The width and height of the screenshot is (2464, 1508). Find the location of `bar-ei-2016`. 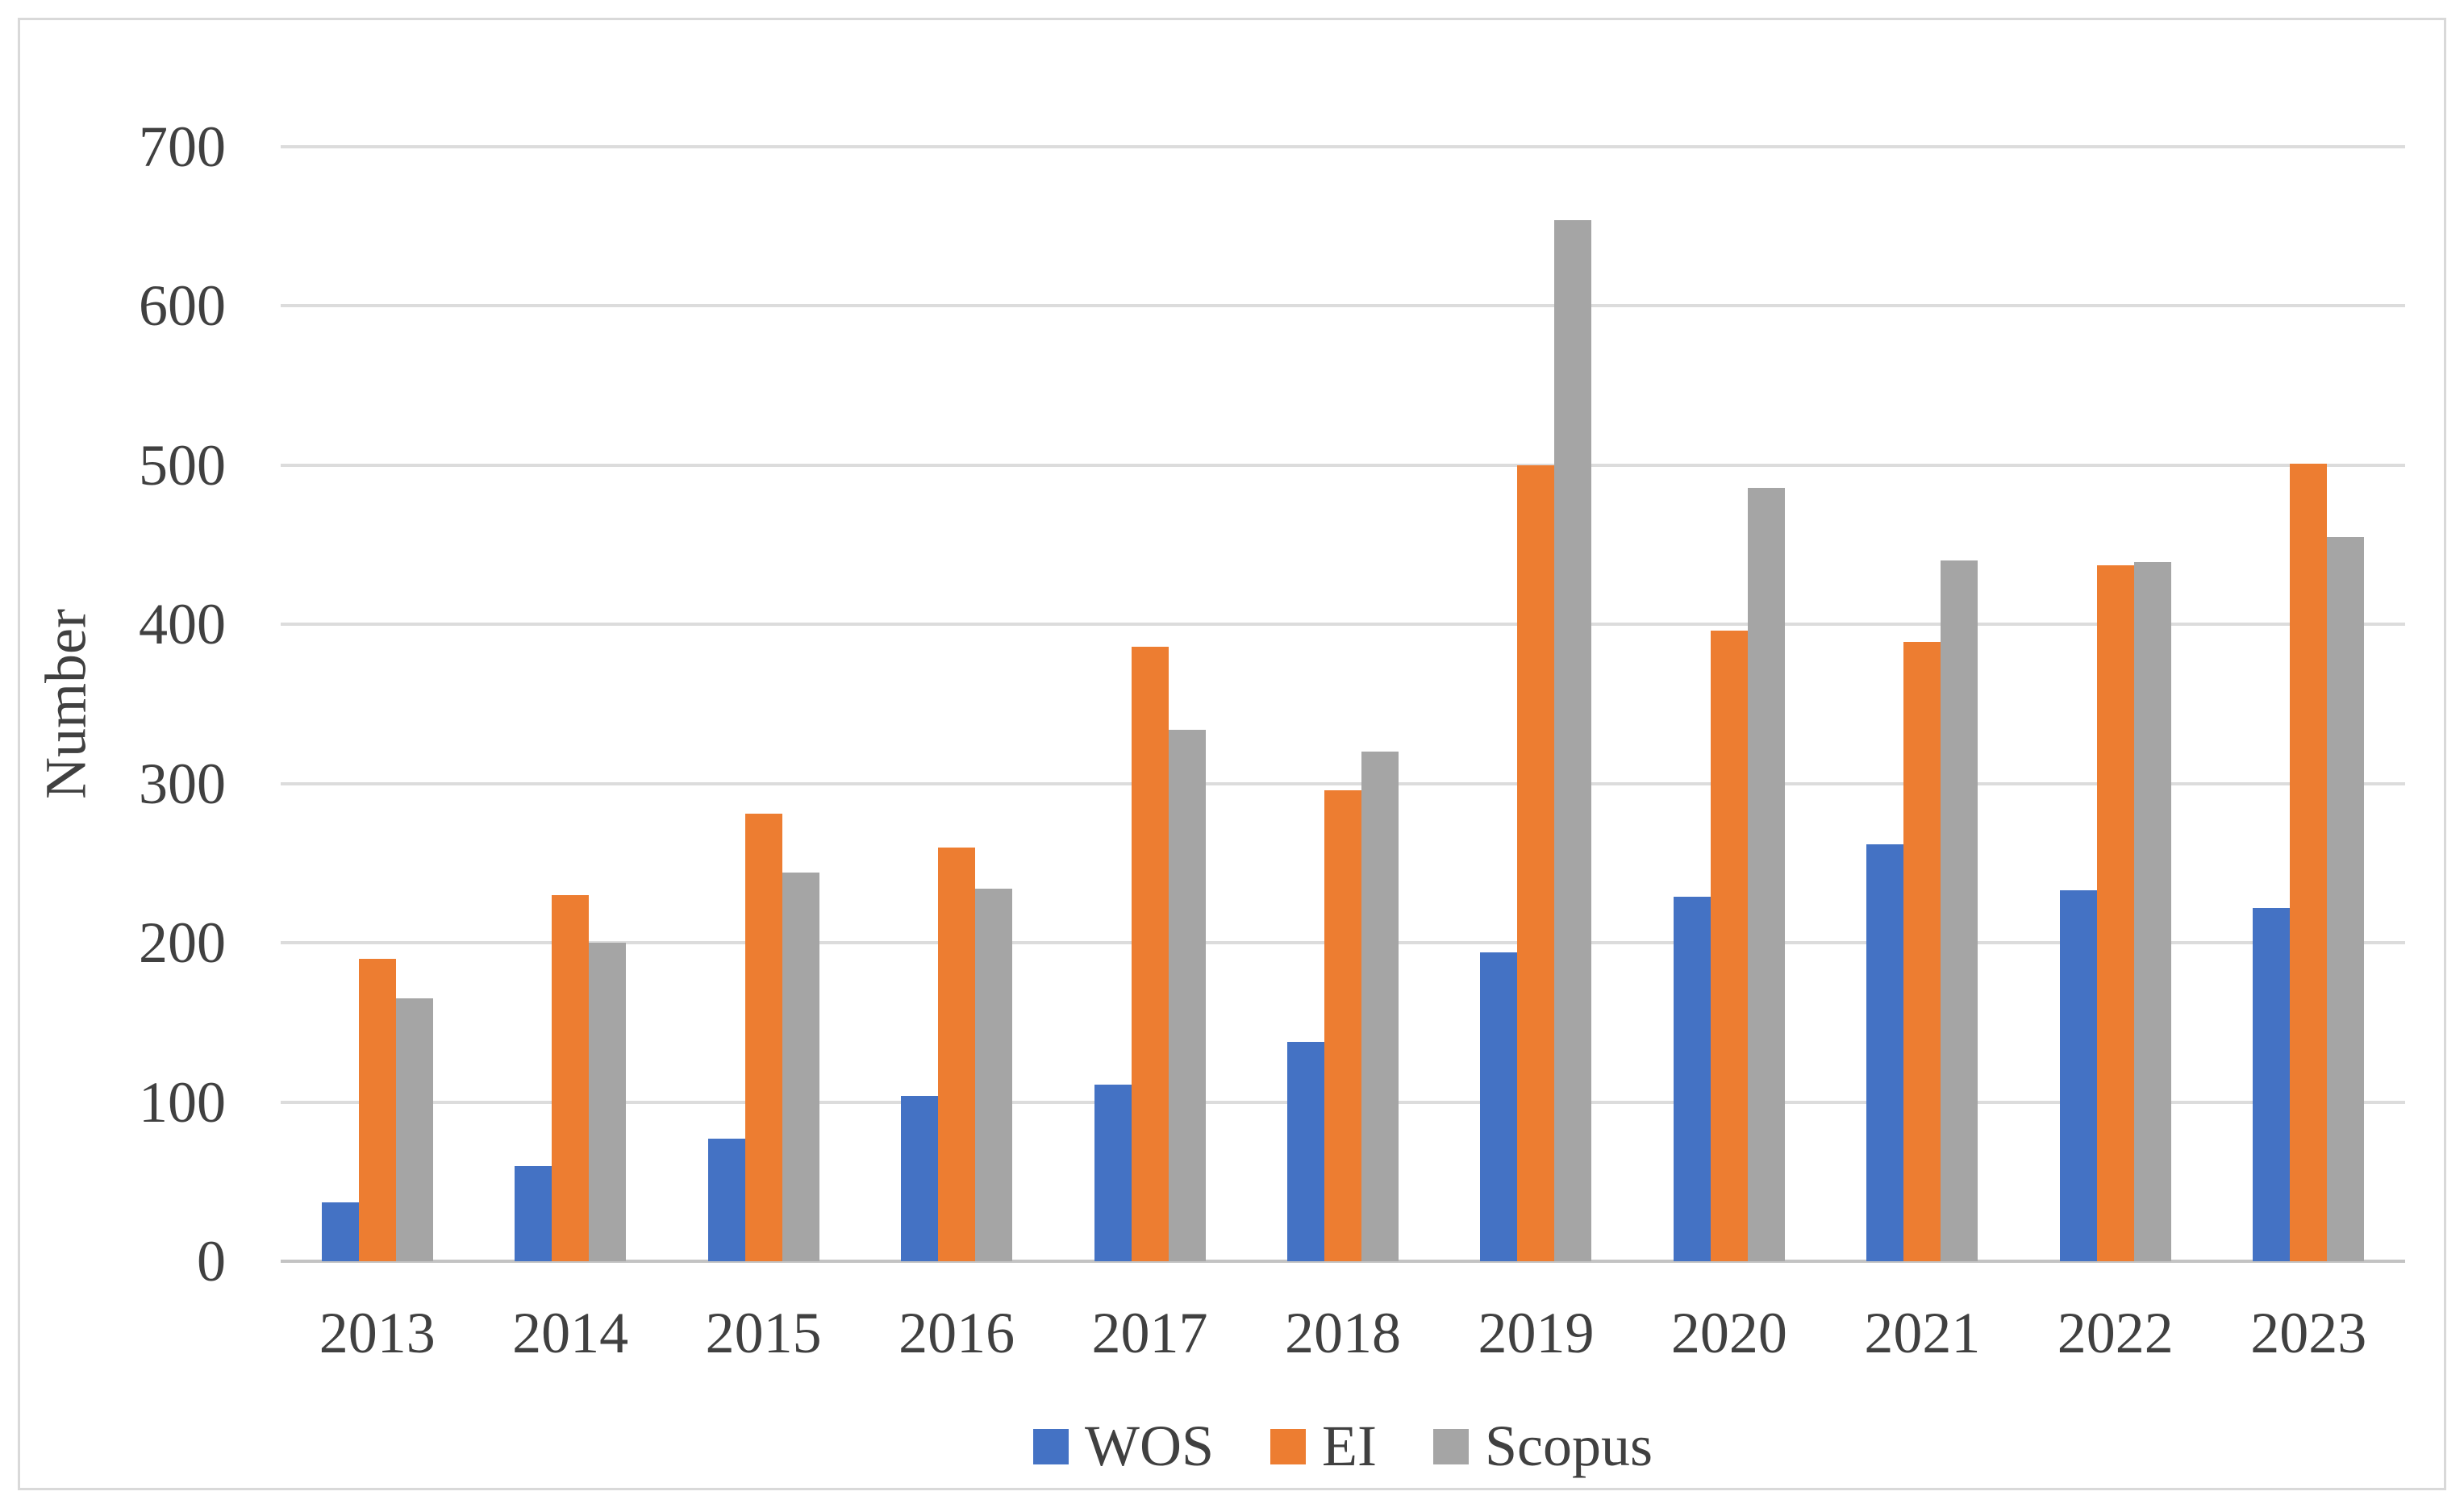

bar-ei-2016 is located at coordinates (957, 1054).